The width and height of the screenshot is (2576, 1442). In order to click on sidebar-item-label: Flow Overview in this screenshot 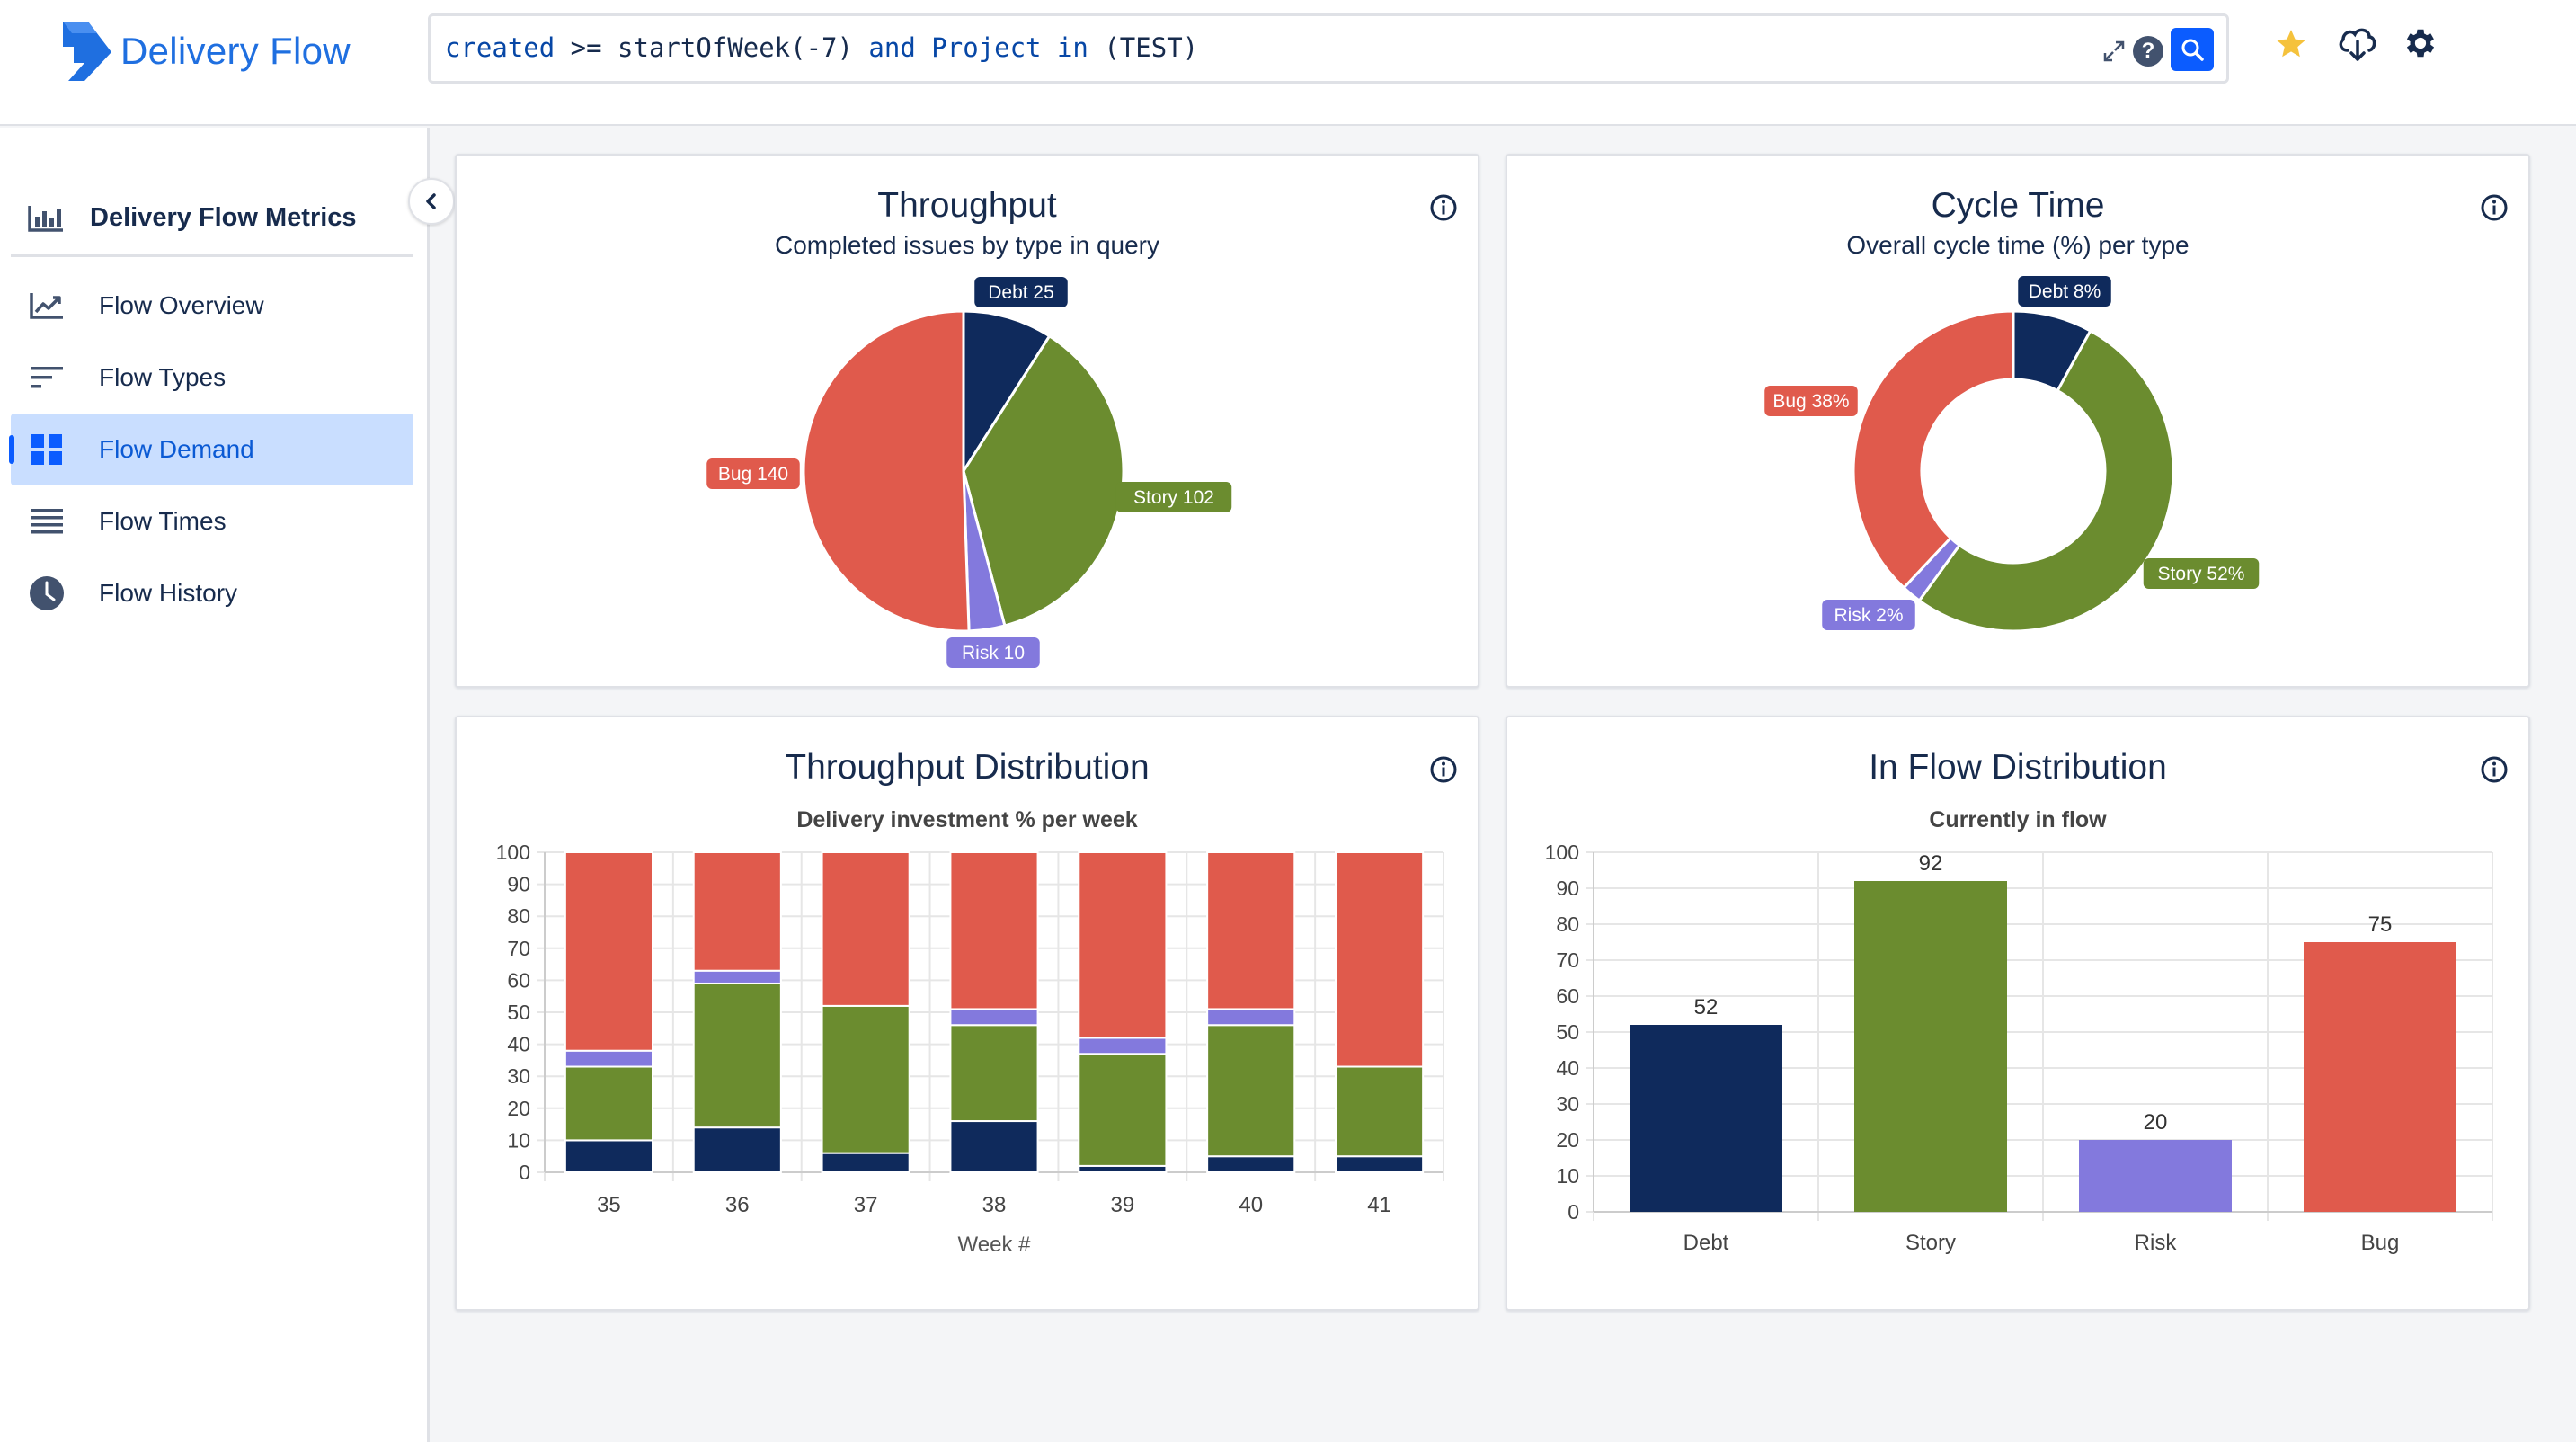, I will do `click(181, 305)`.